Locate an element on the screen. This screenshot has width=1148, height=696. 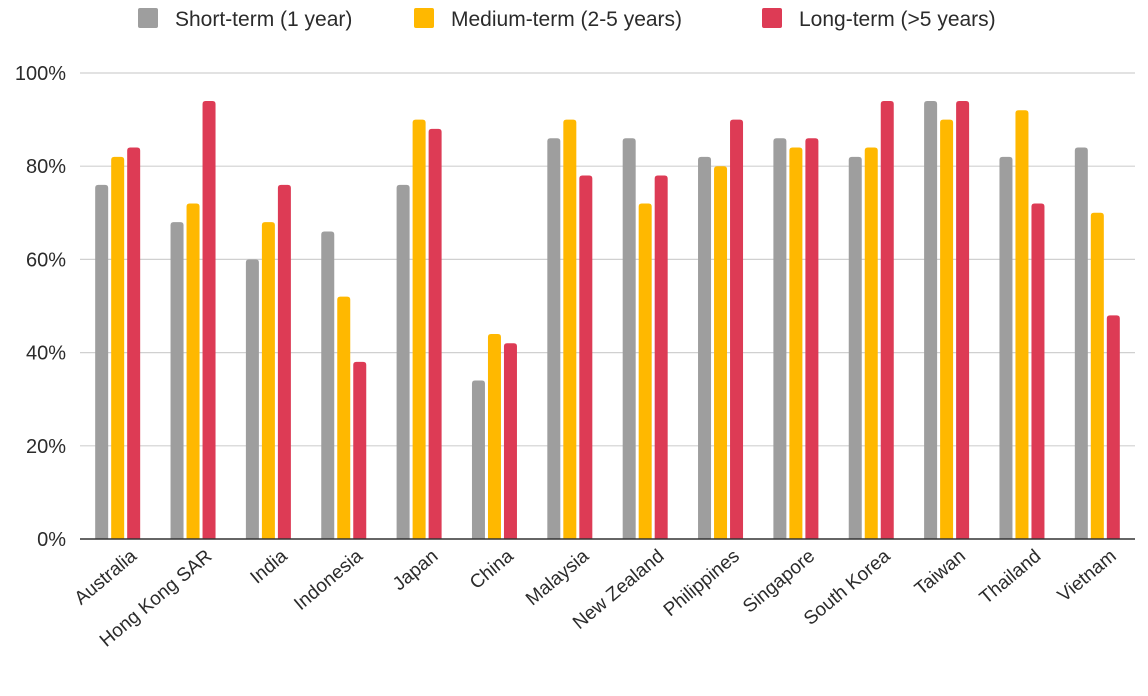
bar-medium-term-new-zealand is located at coordinates (645, 371).